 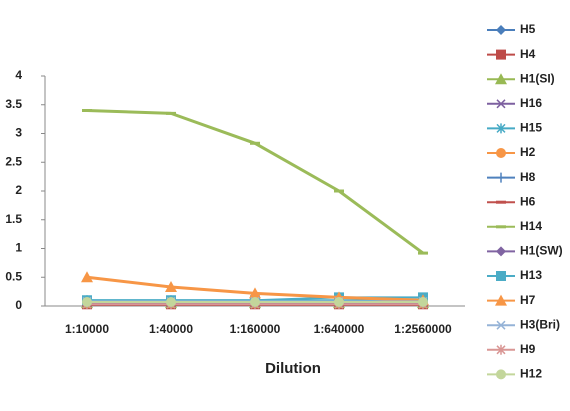 I want to click on x-axis-title: Dilution, so click(x=293, y=368).